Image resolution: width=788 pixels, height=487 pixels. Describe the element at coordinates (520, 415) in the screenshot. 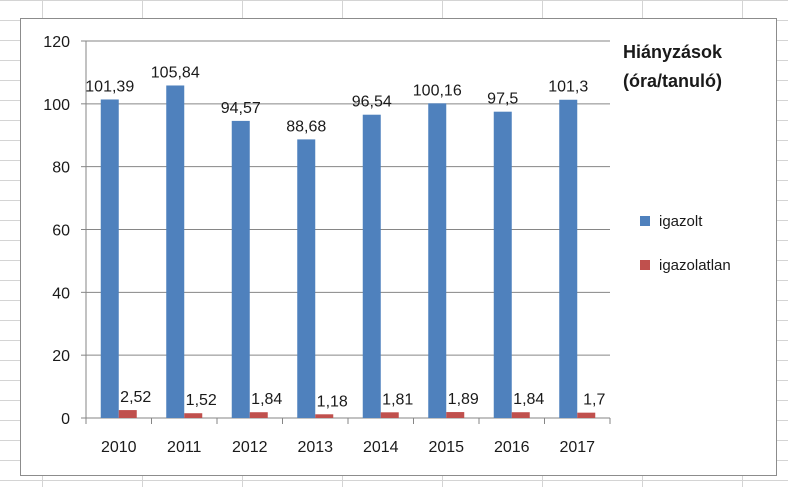

I see `bar-igazolatlan-2016` at that location.